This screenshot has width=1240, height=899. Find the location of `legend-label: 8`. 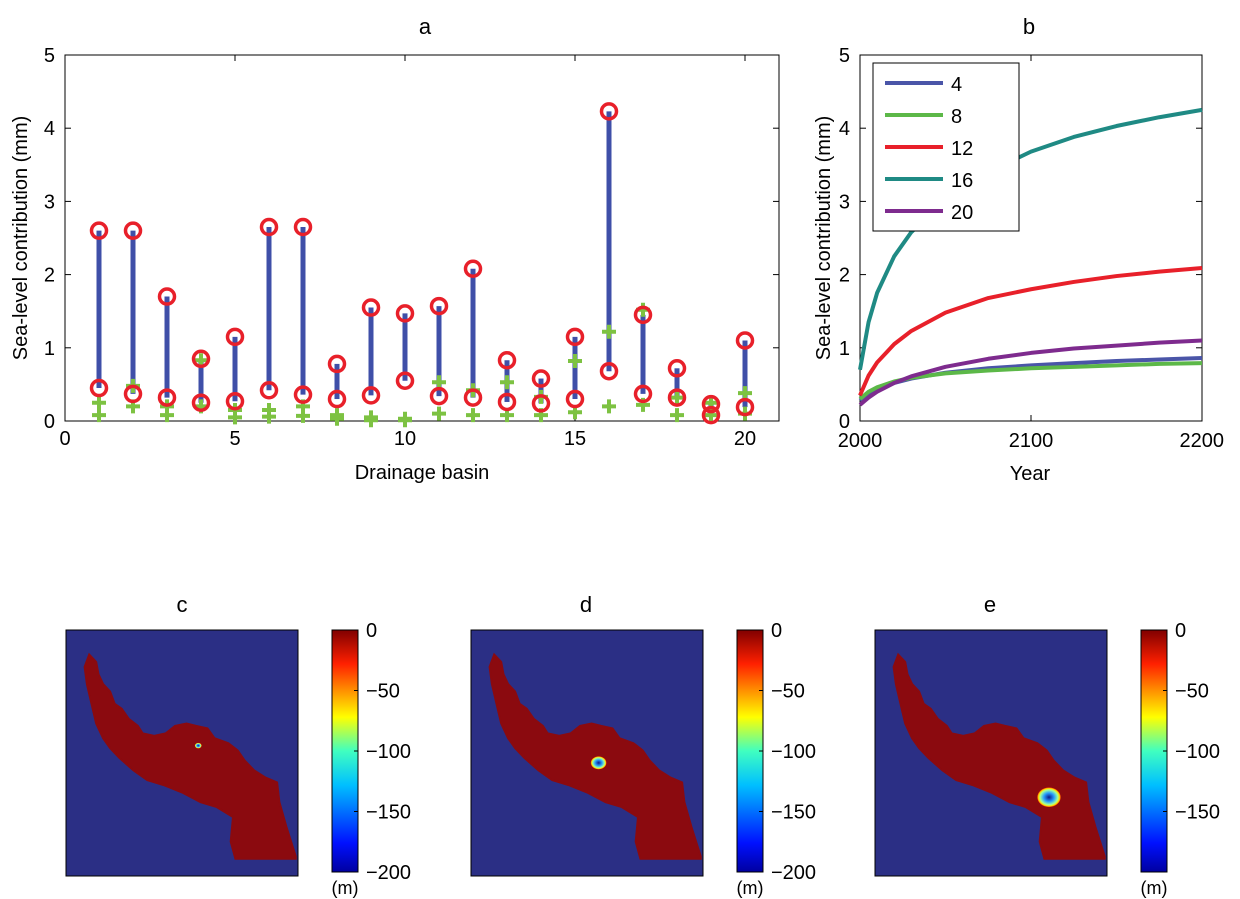

legend-label: 8 is located at coordinates (956, 117).